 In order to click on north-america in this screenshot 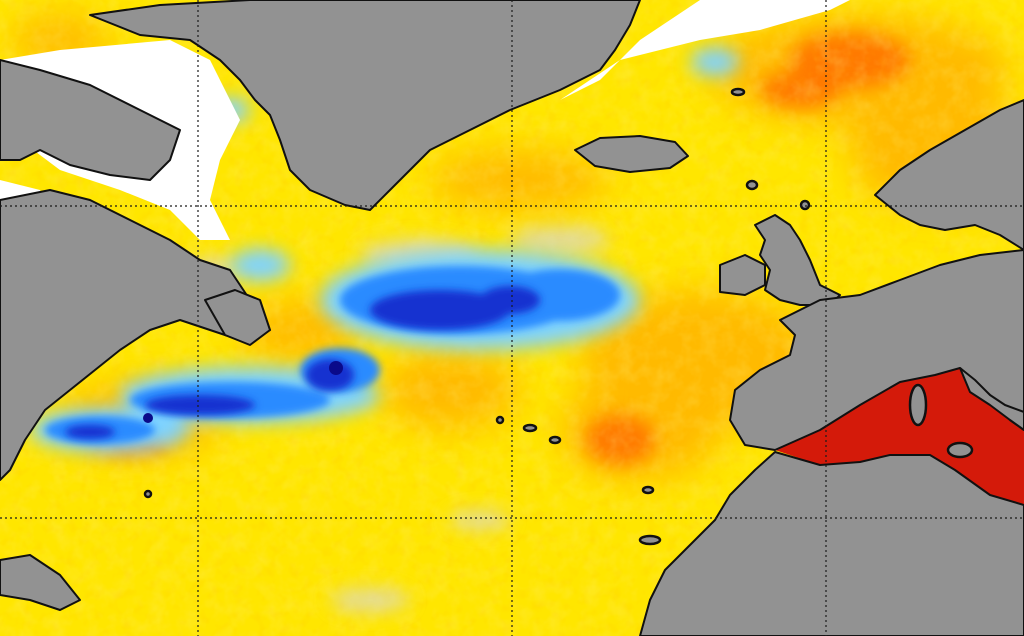, I will do `click(135, 335)`.